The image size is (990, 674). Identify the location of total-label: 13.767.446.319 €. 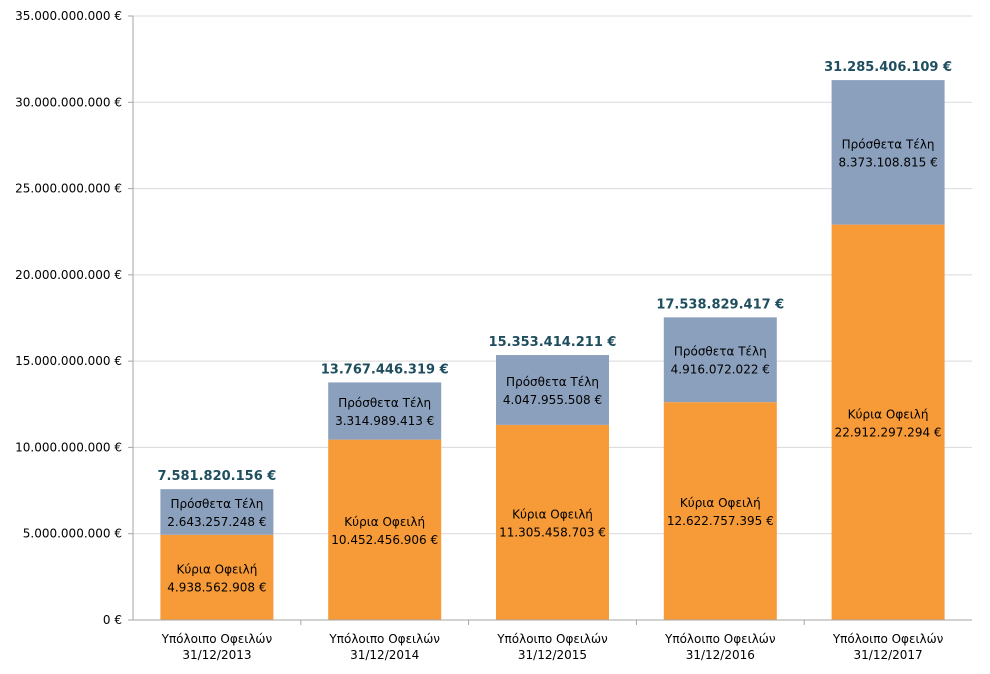
(385, 369).